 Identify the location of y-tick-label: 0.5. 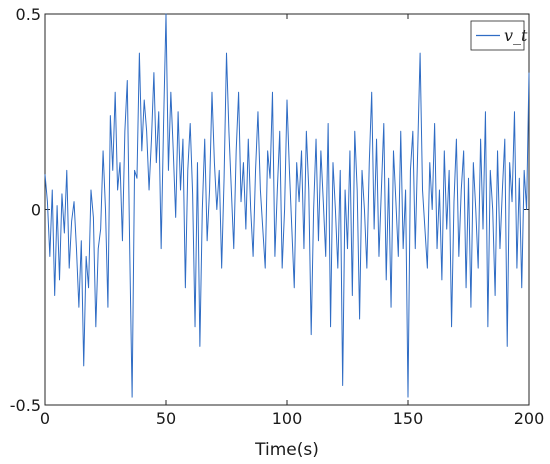
(28, 14).